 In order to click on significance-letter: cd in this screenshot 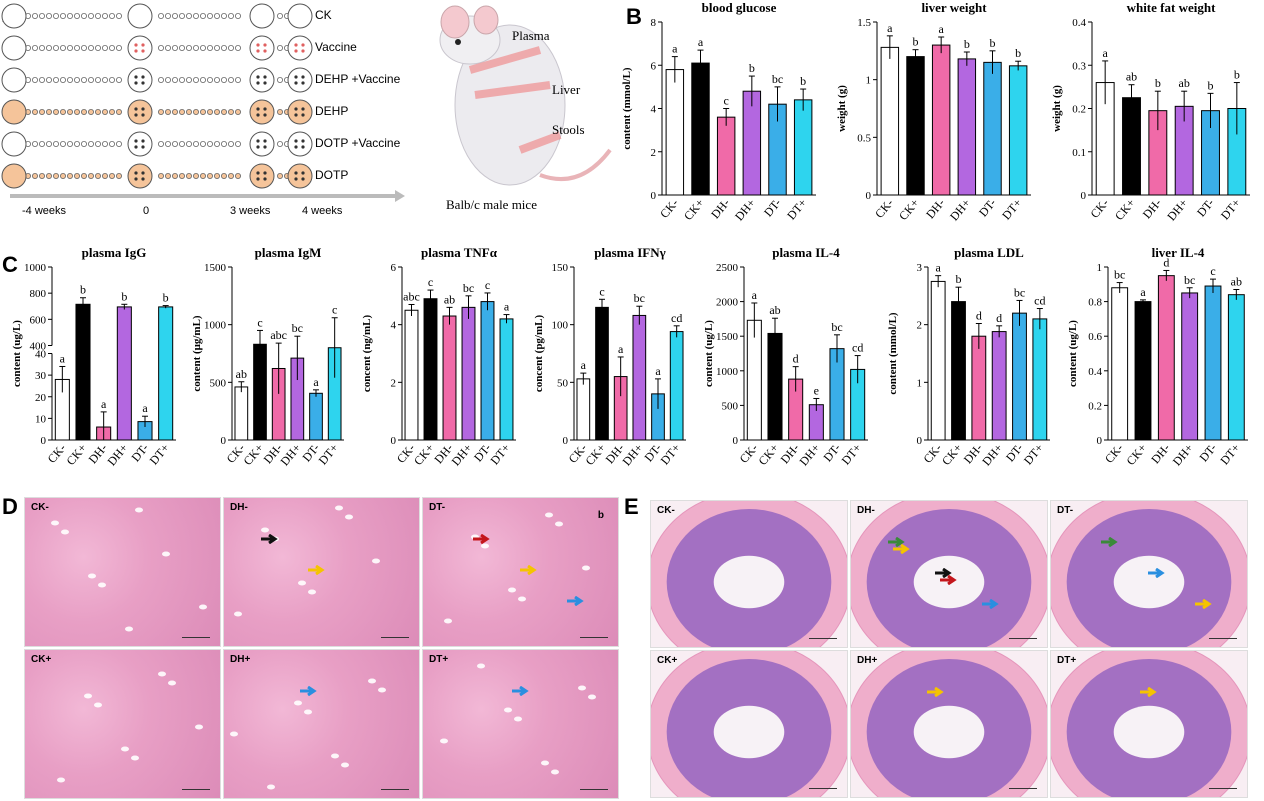, I will do `click(857, 348)`.